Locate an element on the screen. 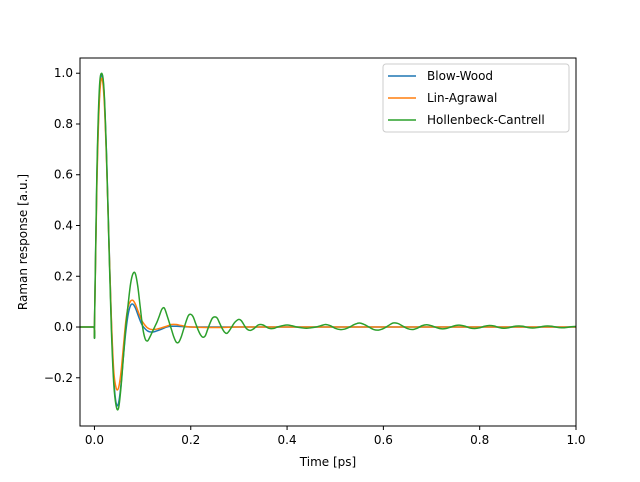  legend-box is located at coordinates (476, 98).